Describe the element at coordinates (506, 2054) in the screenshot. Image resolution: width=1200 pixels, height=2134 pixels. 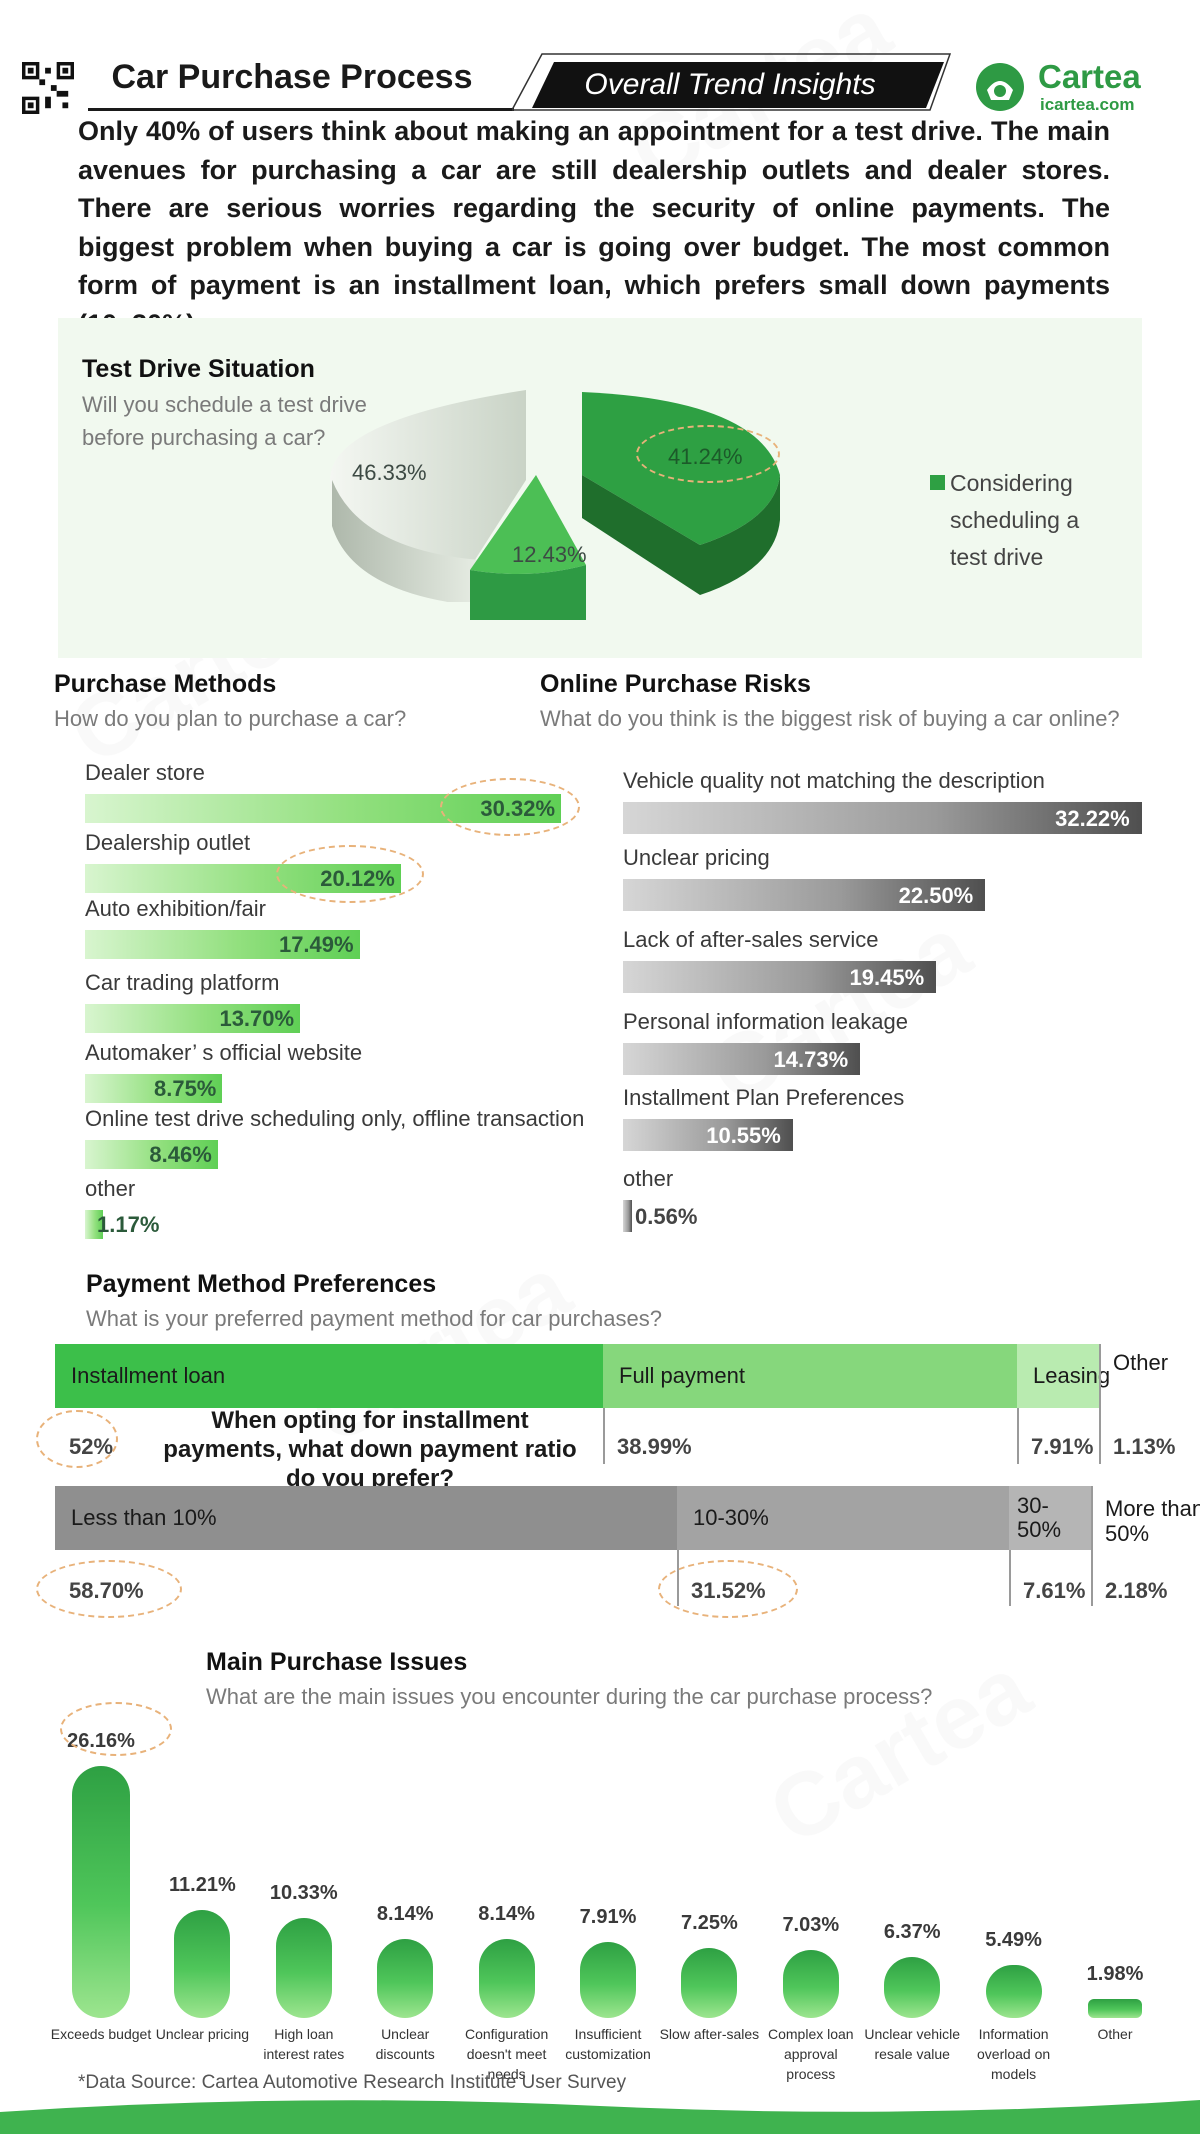
I see `issue-label-4: Configuration doesn't meet needs` at that location.